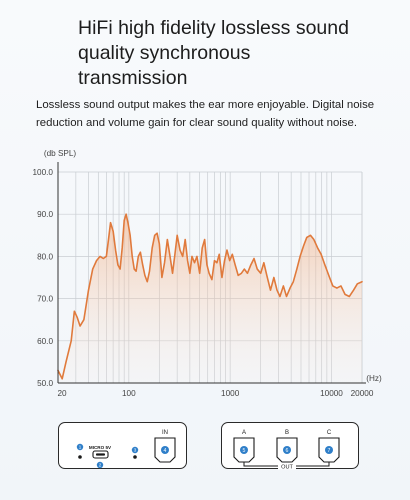 The image size is (410, 500). I want to click on x-tick-label: 20, so click(62, 393).